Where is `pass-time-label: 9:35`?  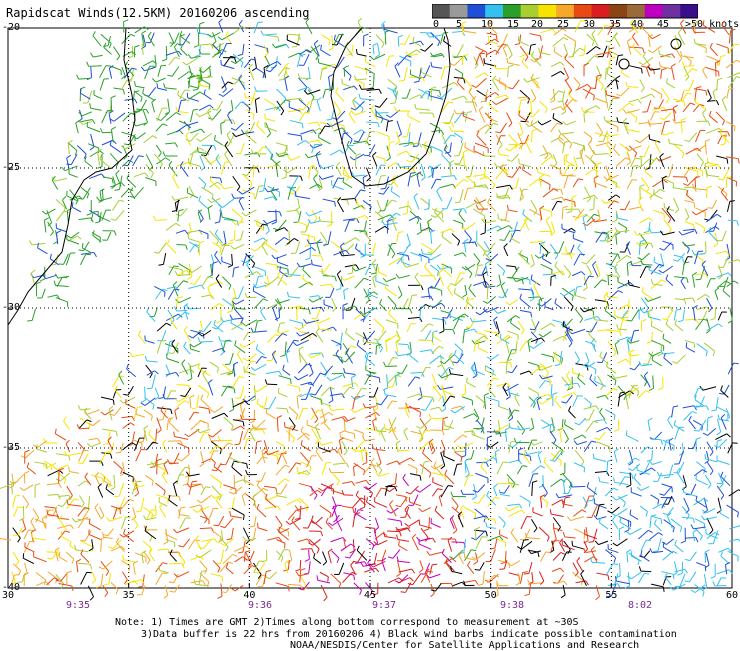
pass-time-label: 9:35 is located at coordinates (78, 605).